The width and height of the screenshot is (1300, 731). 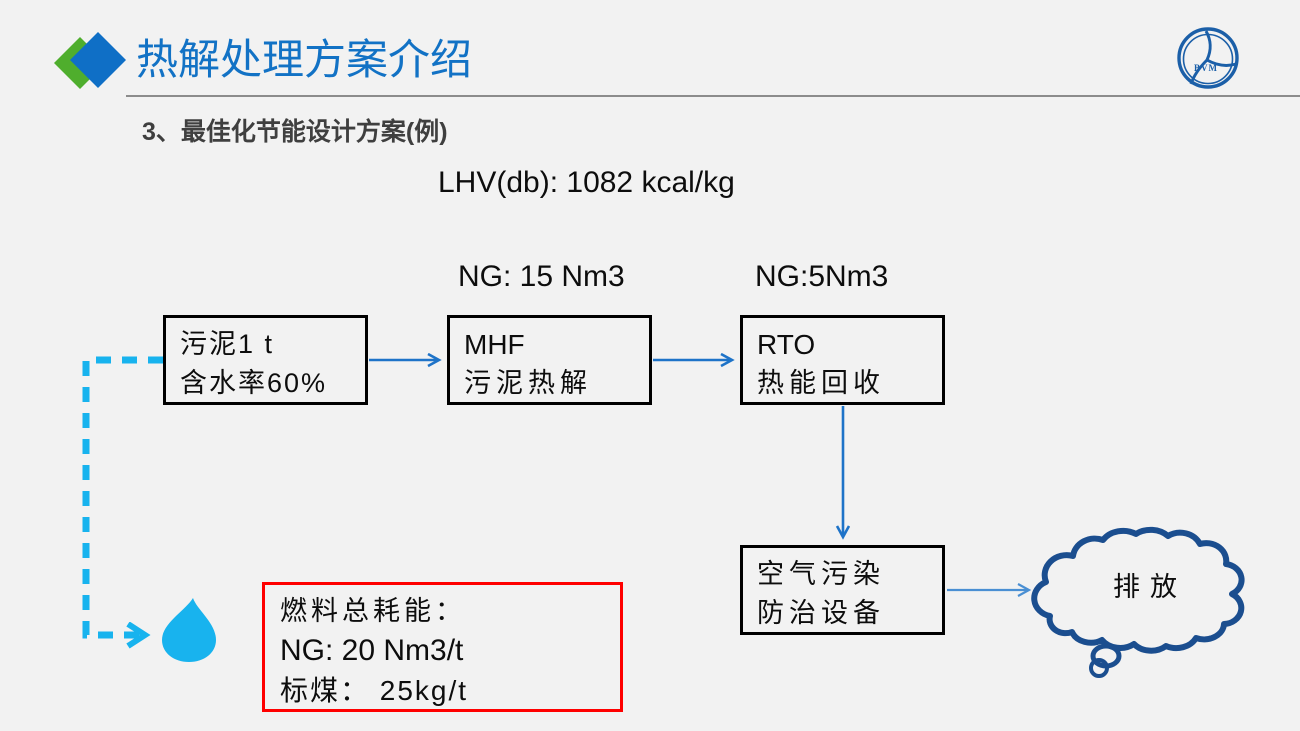 I want to click on cloud-label: 排放, so click(x=1150, y=587).